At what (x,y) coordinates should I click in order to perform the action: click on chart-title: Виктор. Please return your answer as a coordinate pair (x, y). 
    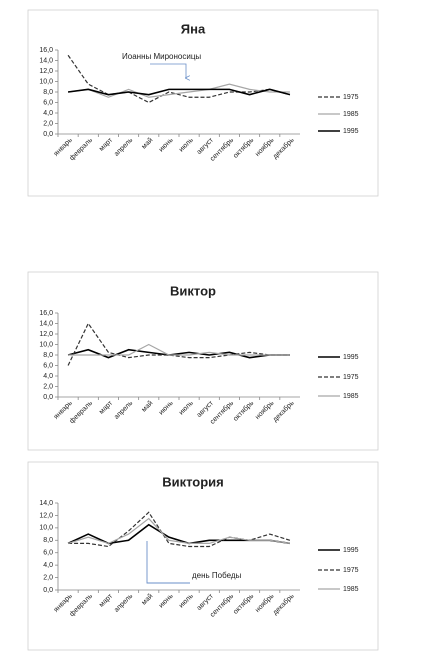
    Looking at the image, I should click on (193, 290).